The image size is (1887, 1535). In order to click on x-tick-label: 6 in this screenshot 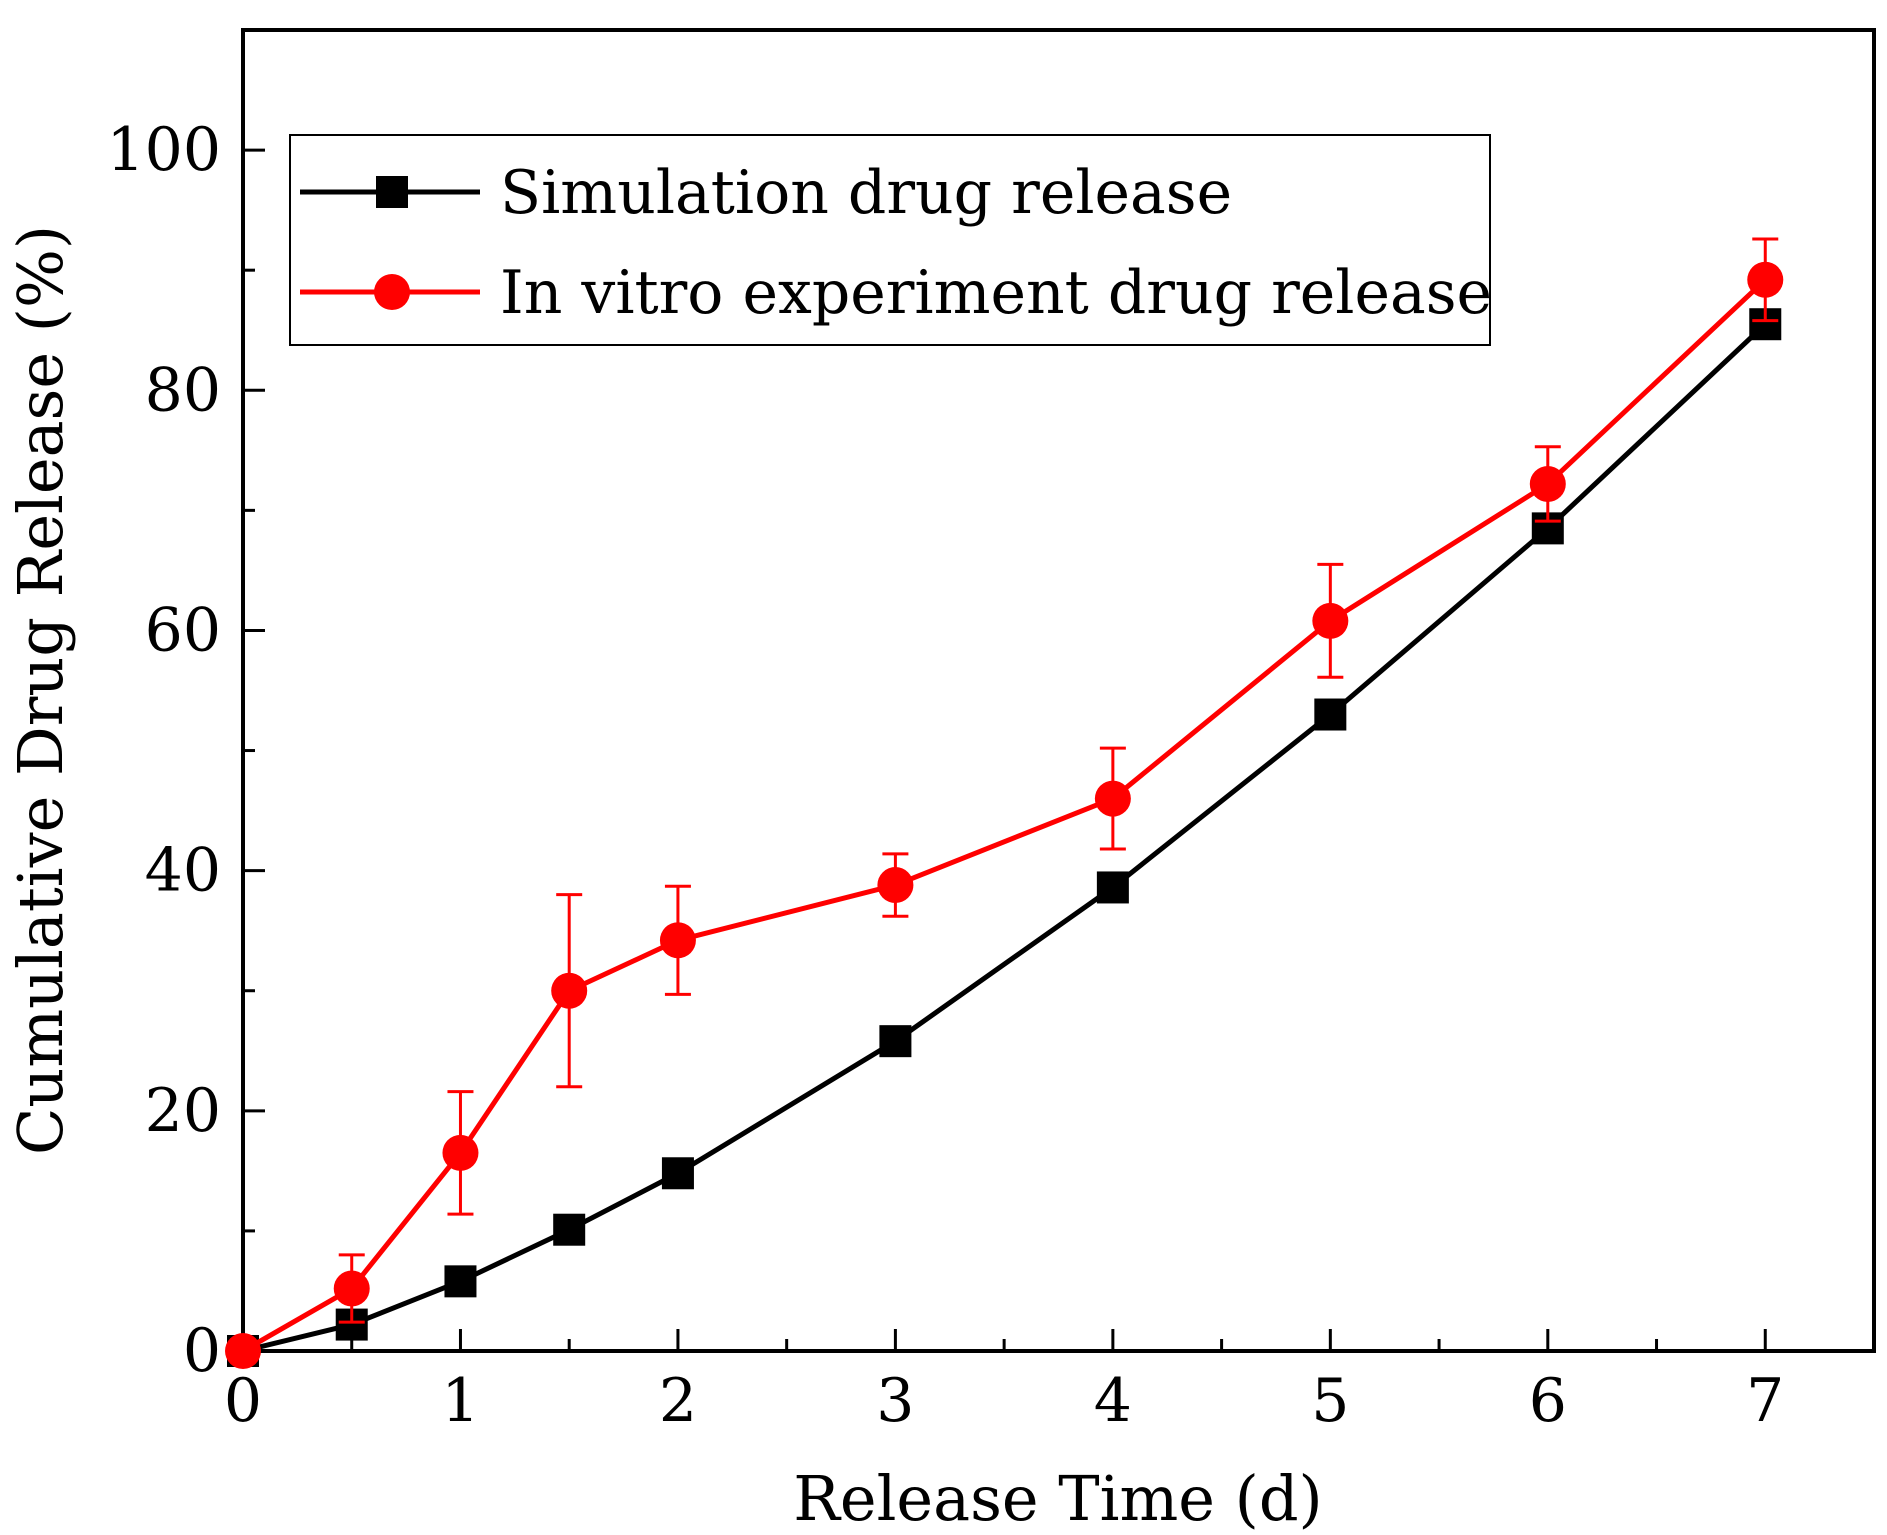, I will do `click(1548, 1401)`.